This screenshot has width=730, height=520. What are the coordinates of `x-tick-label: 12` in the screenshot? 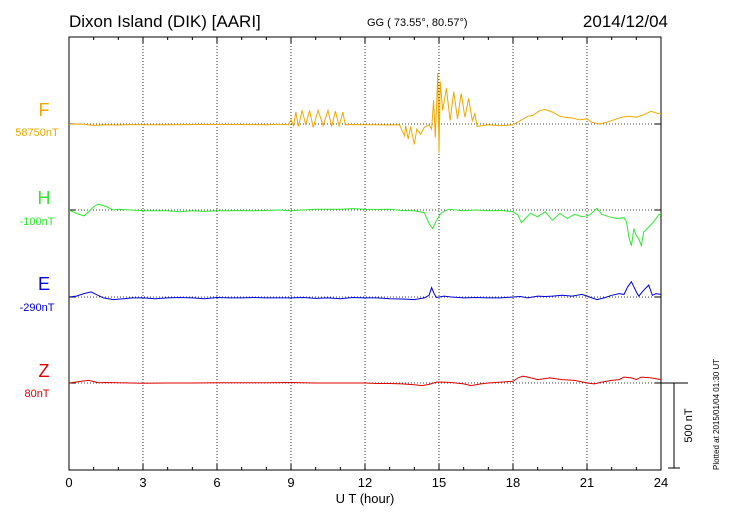 It's located at (365, 482).